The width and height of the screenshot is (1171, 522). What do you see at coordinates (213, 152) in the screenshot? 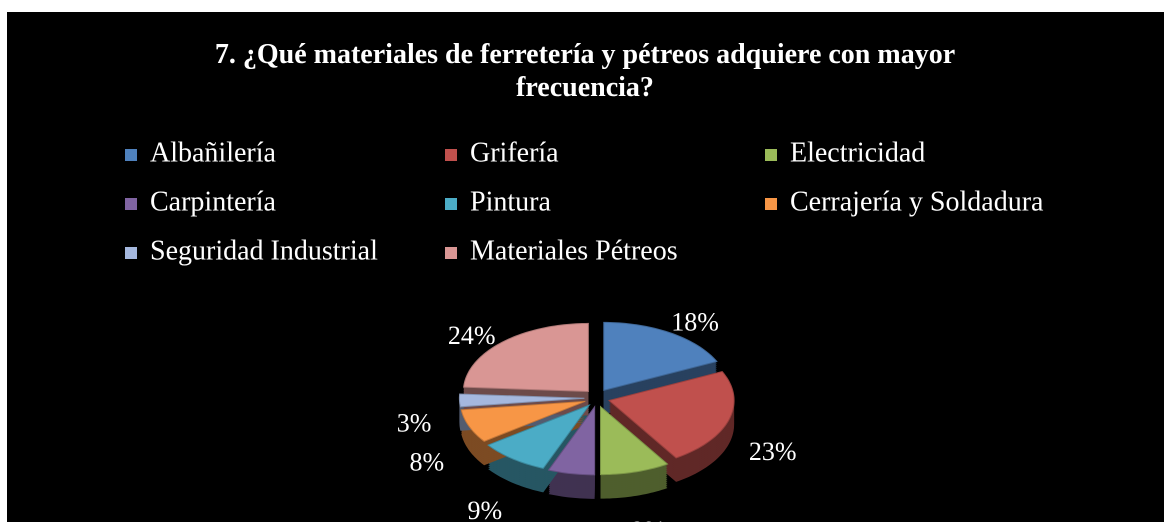
I see `legend-label: Albañilería` at bounding box center [213, 152].